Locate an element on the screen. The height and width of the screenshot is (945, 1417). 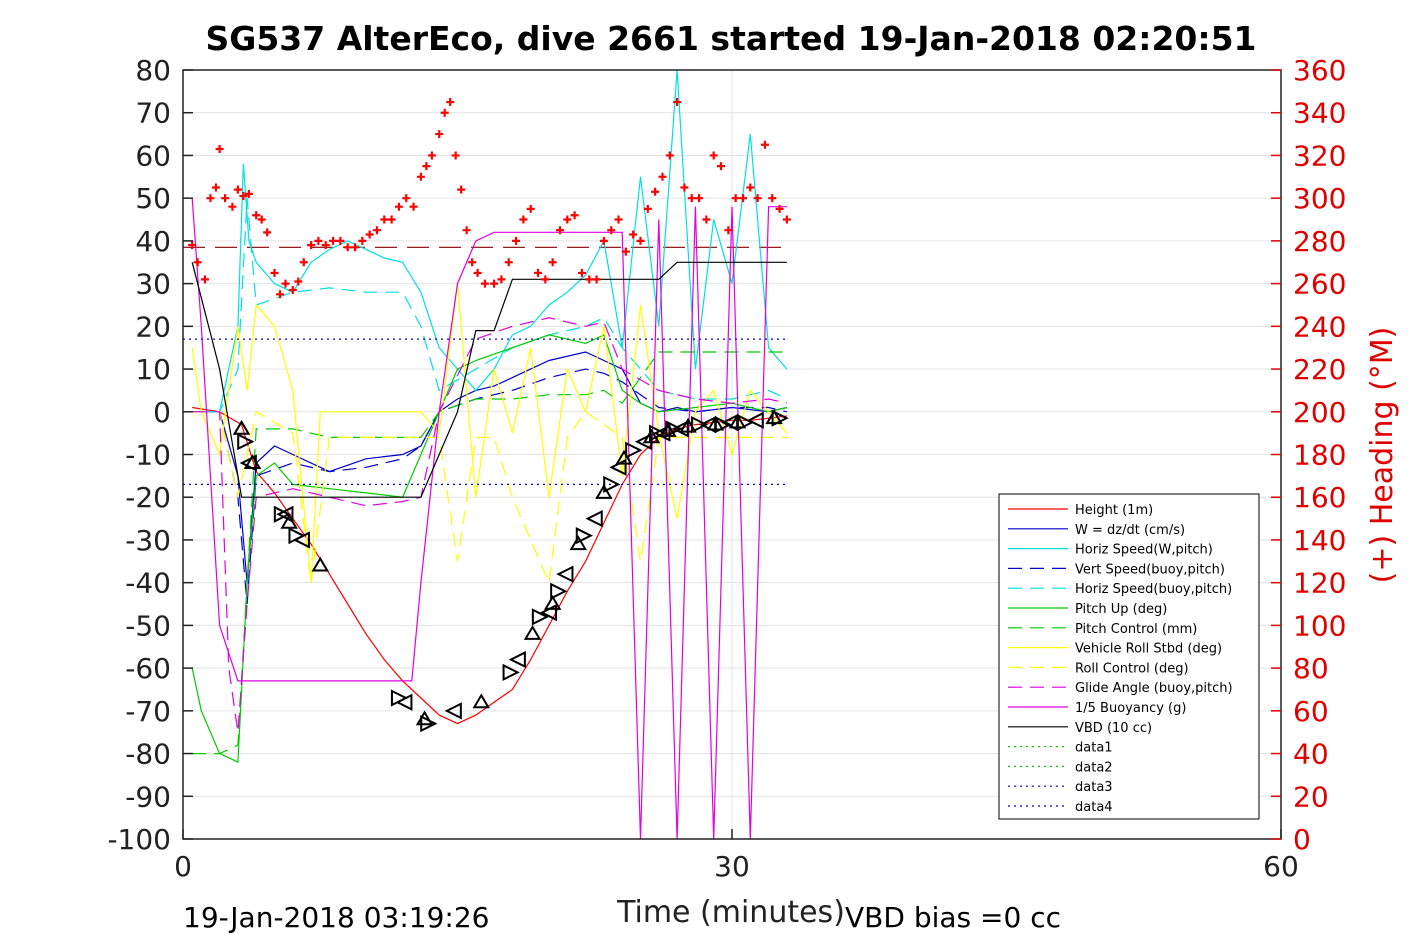
y-tick-label-12: -40 is located at coordinates (148, 583).